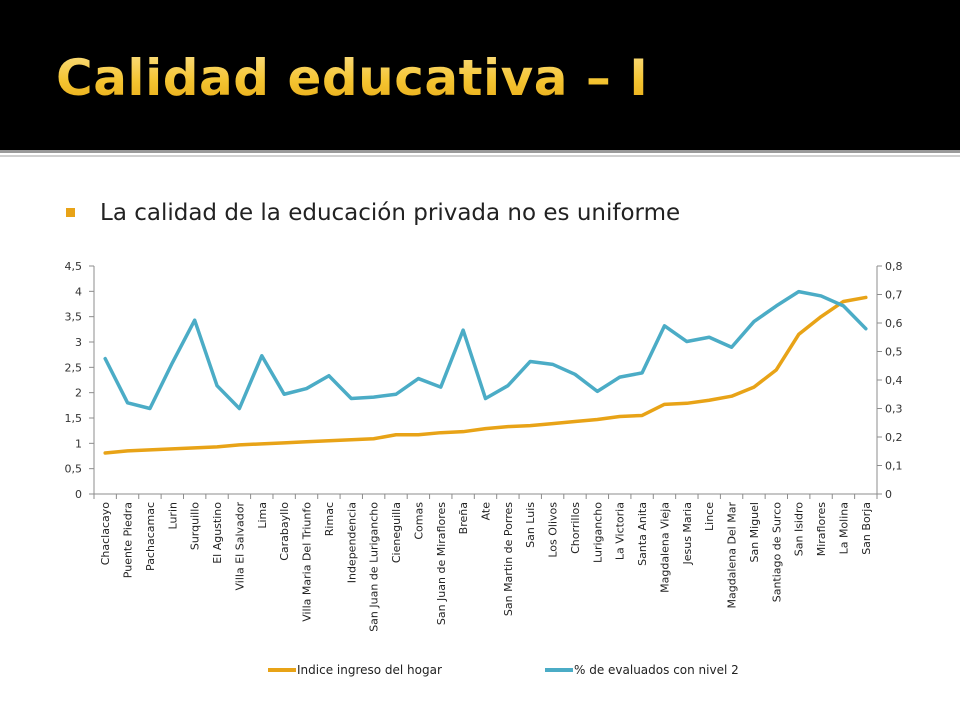 This screenshot has height=720, width=960. What do you see at coordinates (888, 494) in the screenshot?
I see `y-right-tick-label: 0` at bounding box center [888, 494].